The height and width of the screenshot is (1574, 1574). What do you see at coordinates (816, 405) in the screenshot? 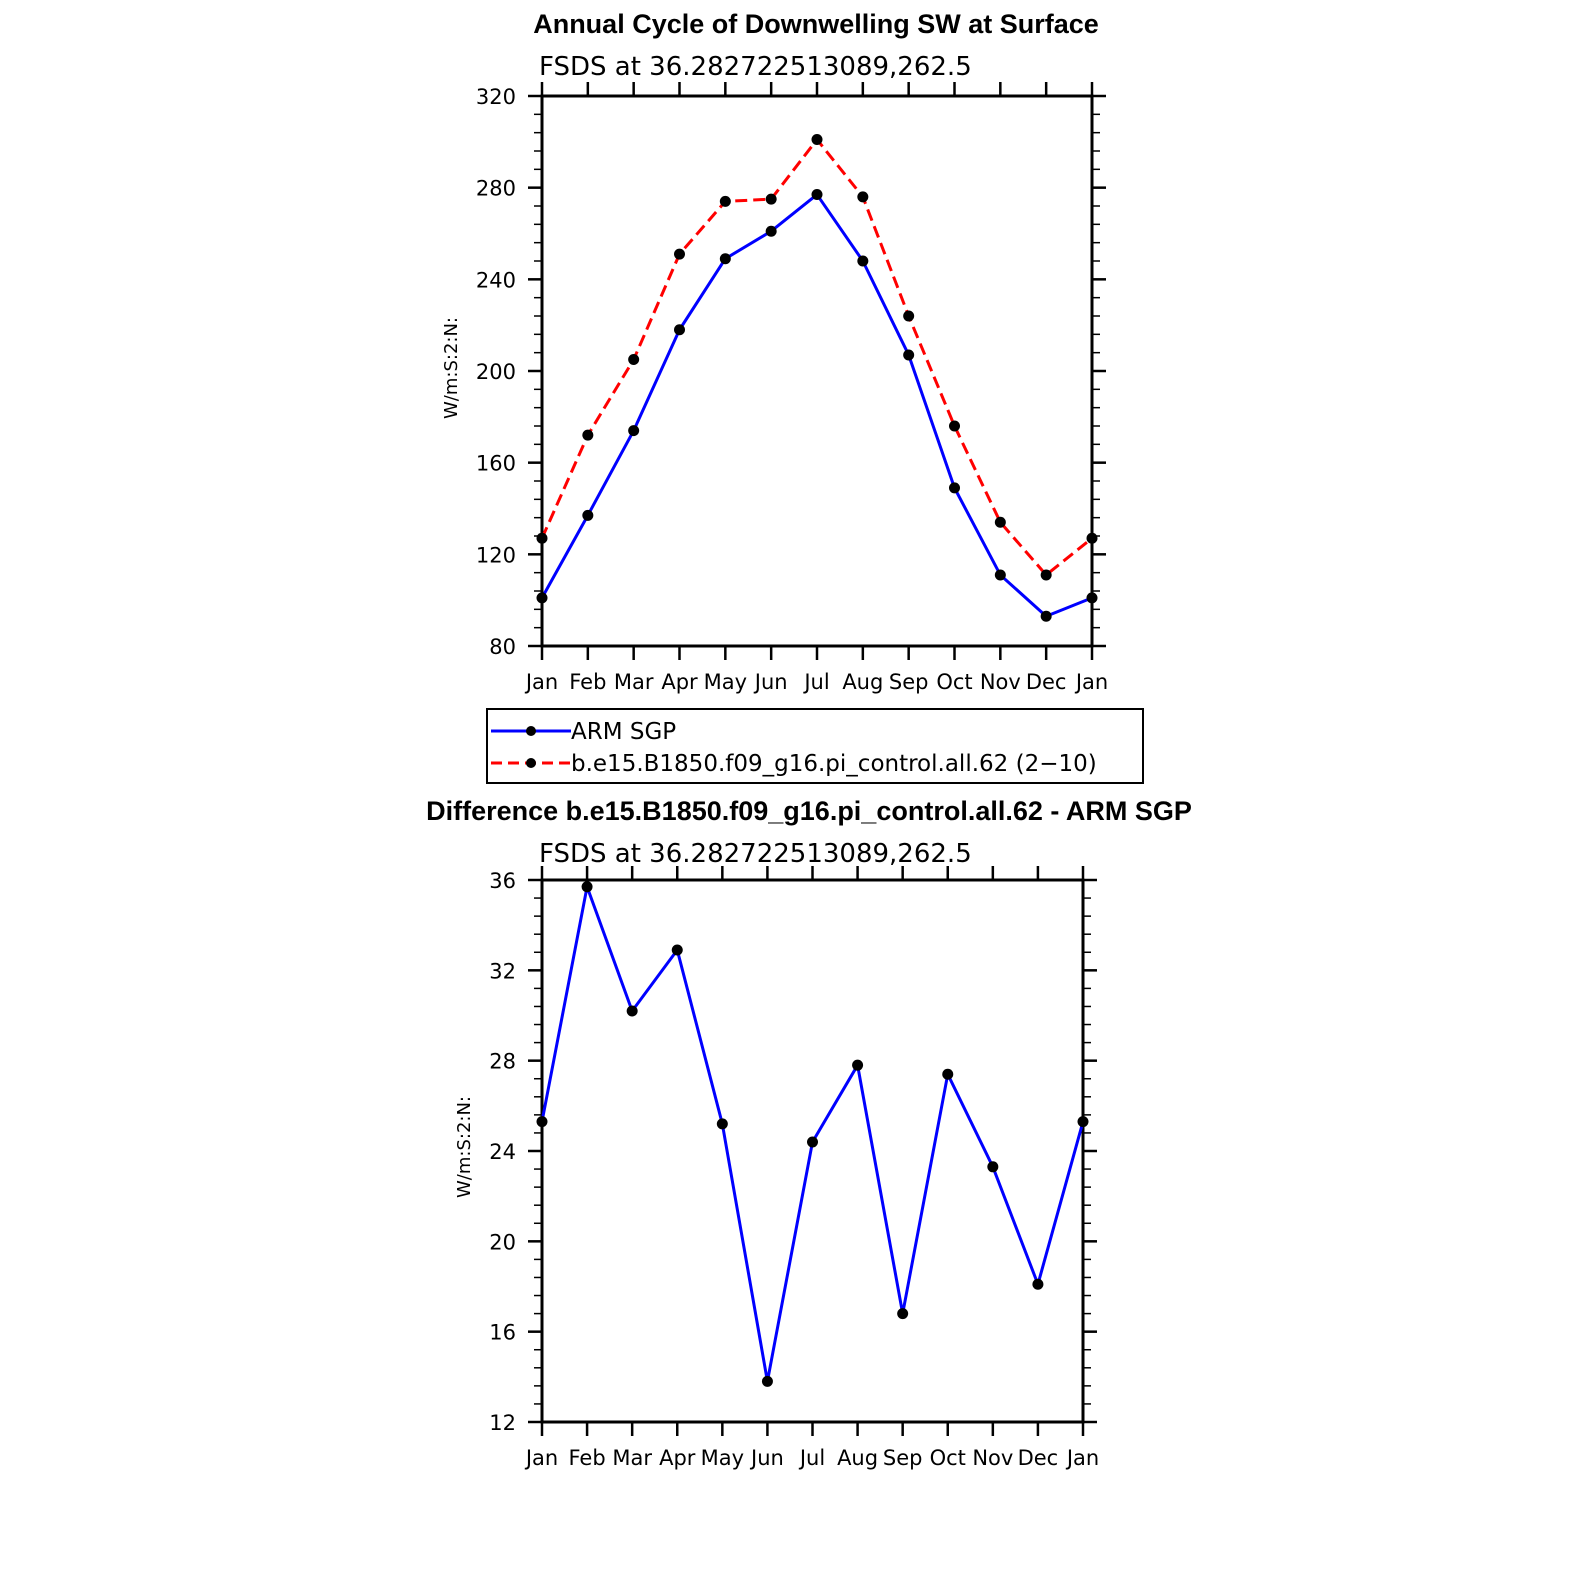
I see `chart1-series-arm-sgp-line` at bounding box center [816, 405].